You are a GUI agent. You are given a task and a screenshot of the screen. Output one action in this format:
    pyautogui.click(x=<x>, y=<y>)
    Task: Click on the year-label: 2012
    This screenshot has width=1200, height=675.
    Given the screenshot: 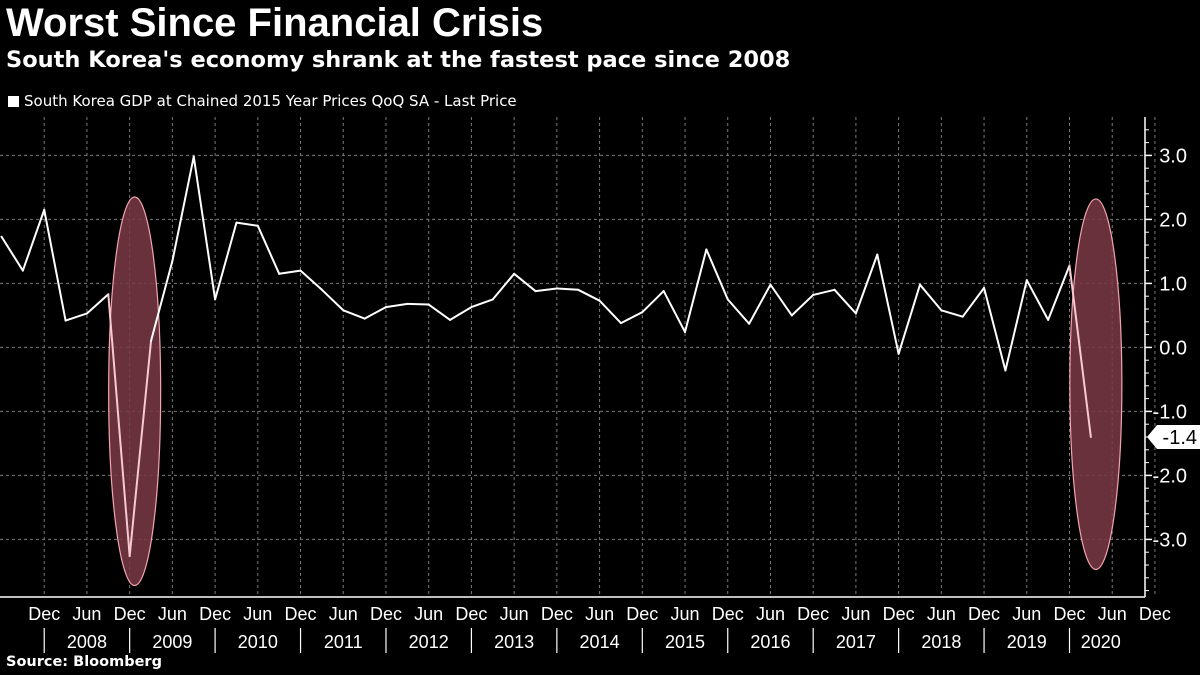 What is the action you would take?
    pyautogui.click(x=429, y=642)
    